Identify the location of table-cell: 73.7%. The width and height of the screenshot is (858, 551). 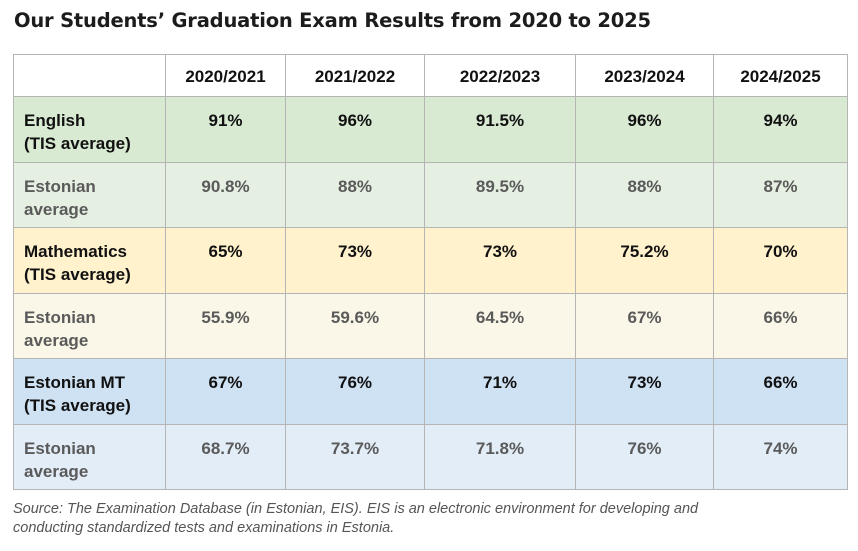
(355, 456).